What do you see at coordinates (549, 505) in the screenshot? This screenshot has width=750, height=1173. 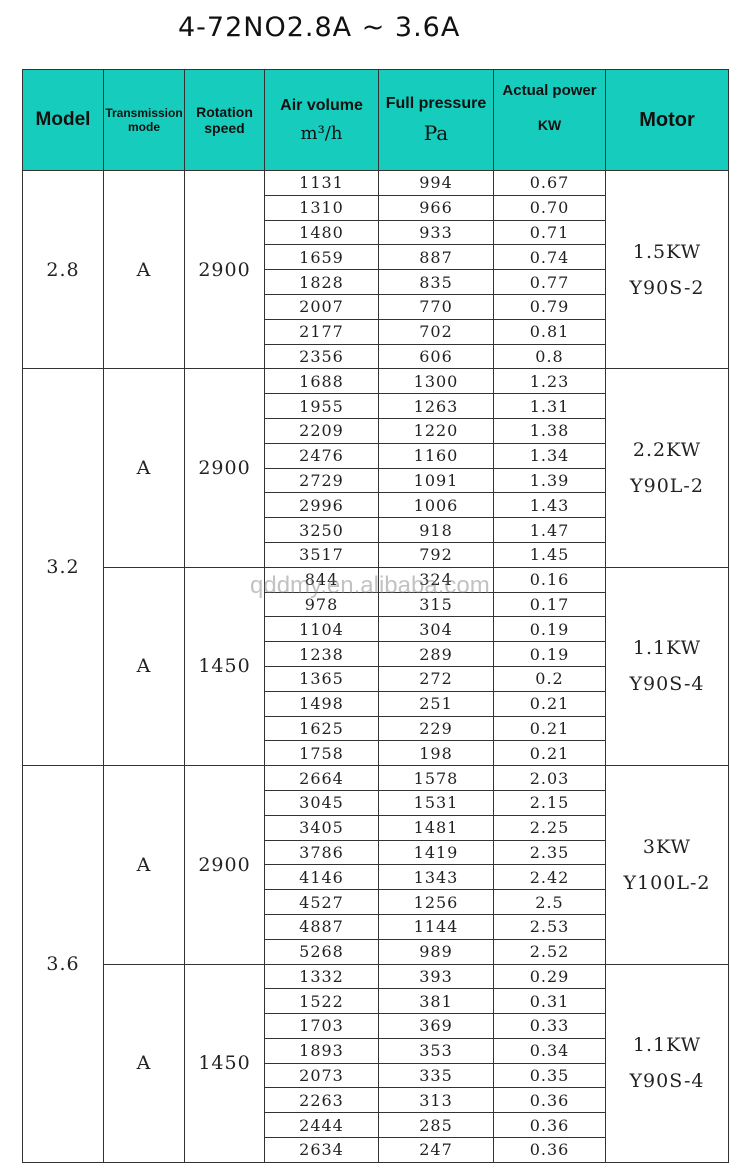 I see `power-cell: 1.43` at bounding box center [549, 505].